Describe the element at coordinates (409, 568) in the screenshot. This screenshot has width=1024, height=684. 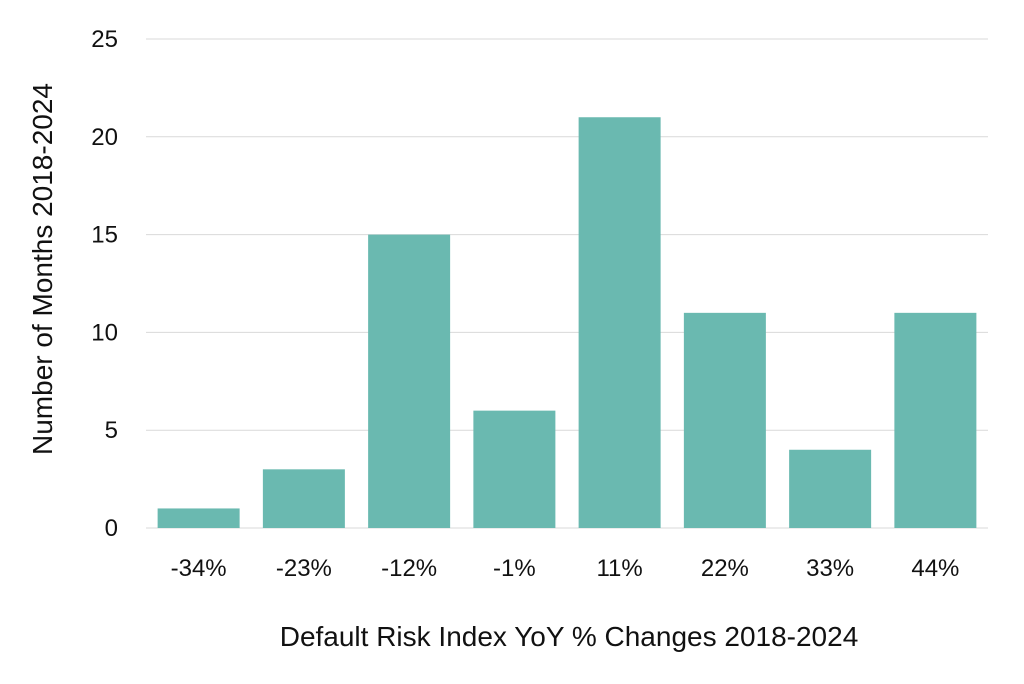
I see `x-tick-label: -12%` at that location.